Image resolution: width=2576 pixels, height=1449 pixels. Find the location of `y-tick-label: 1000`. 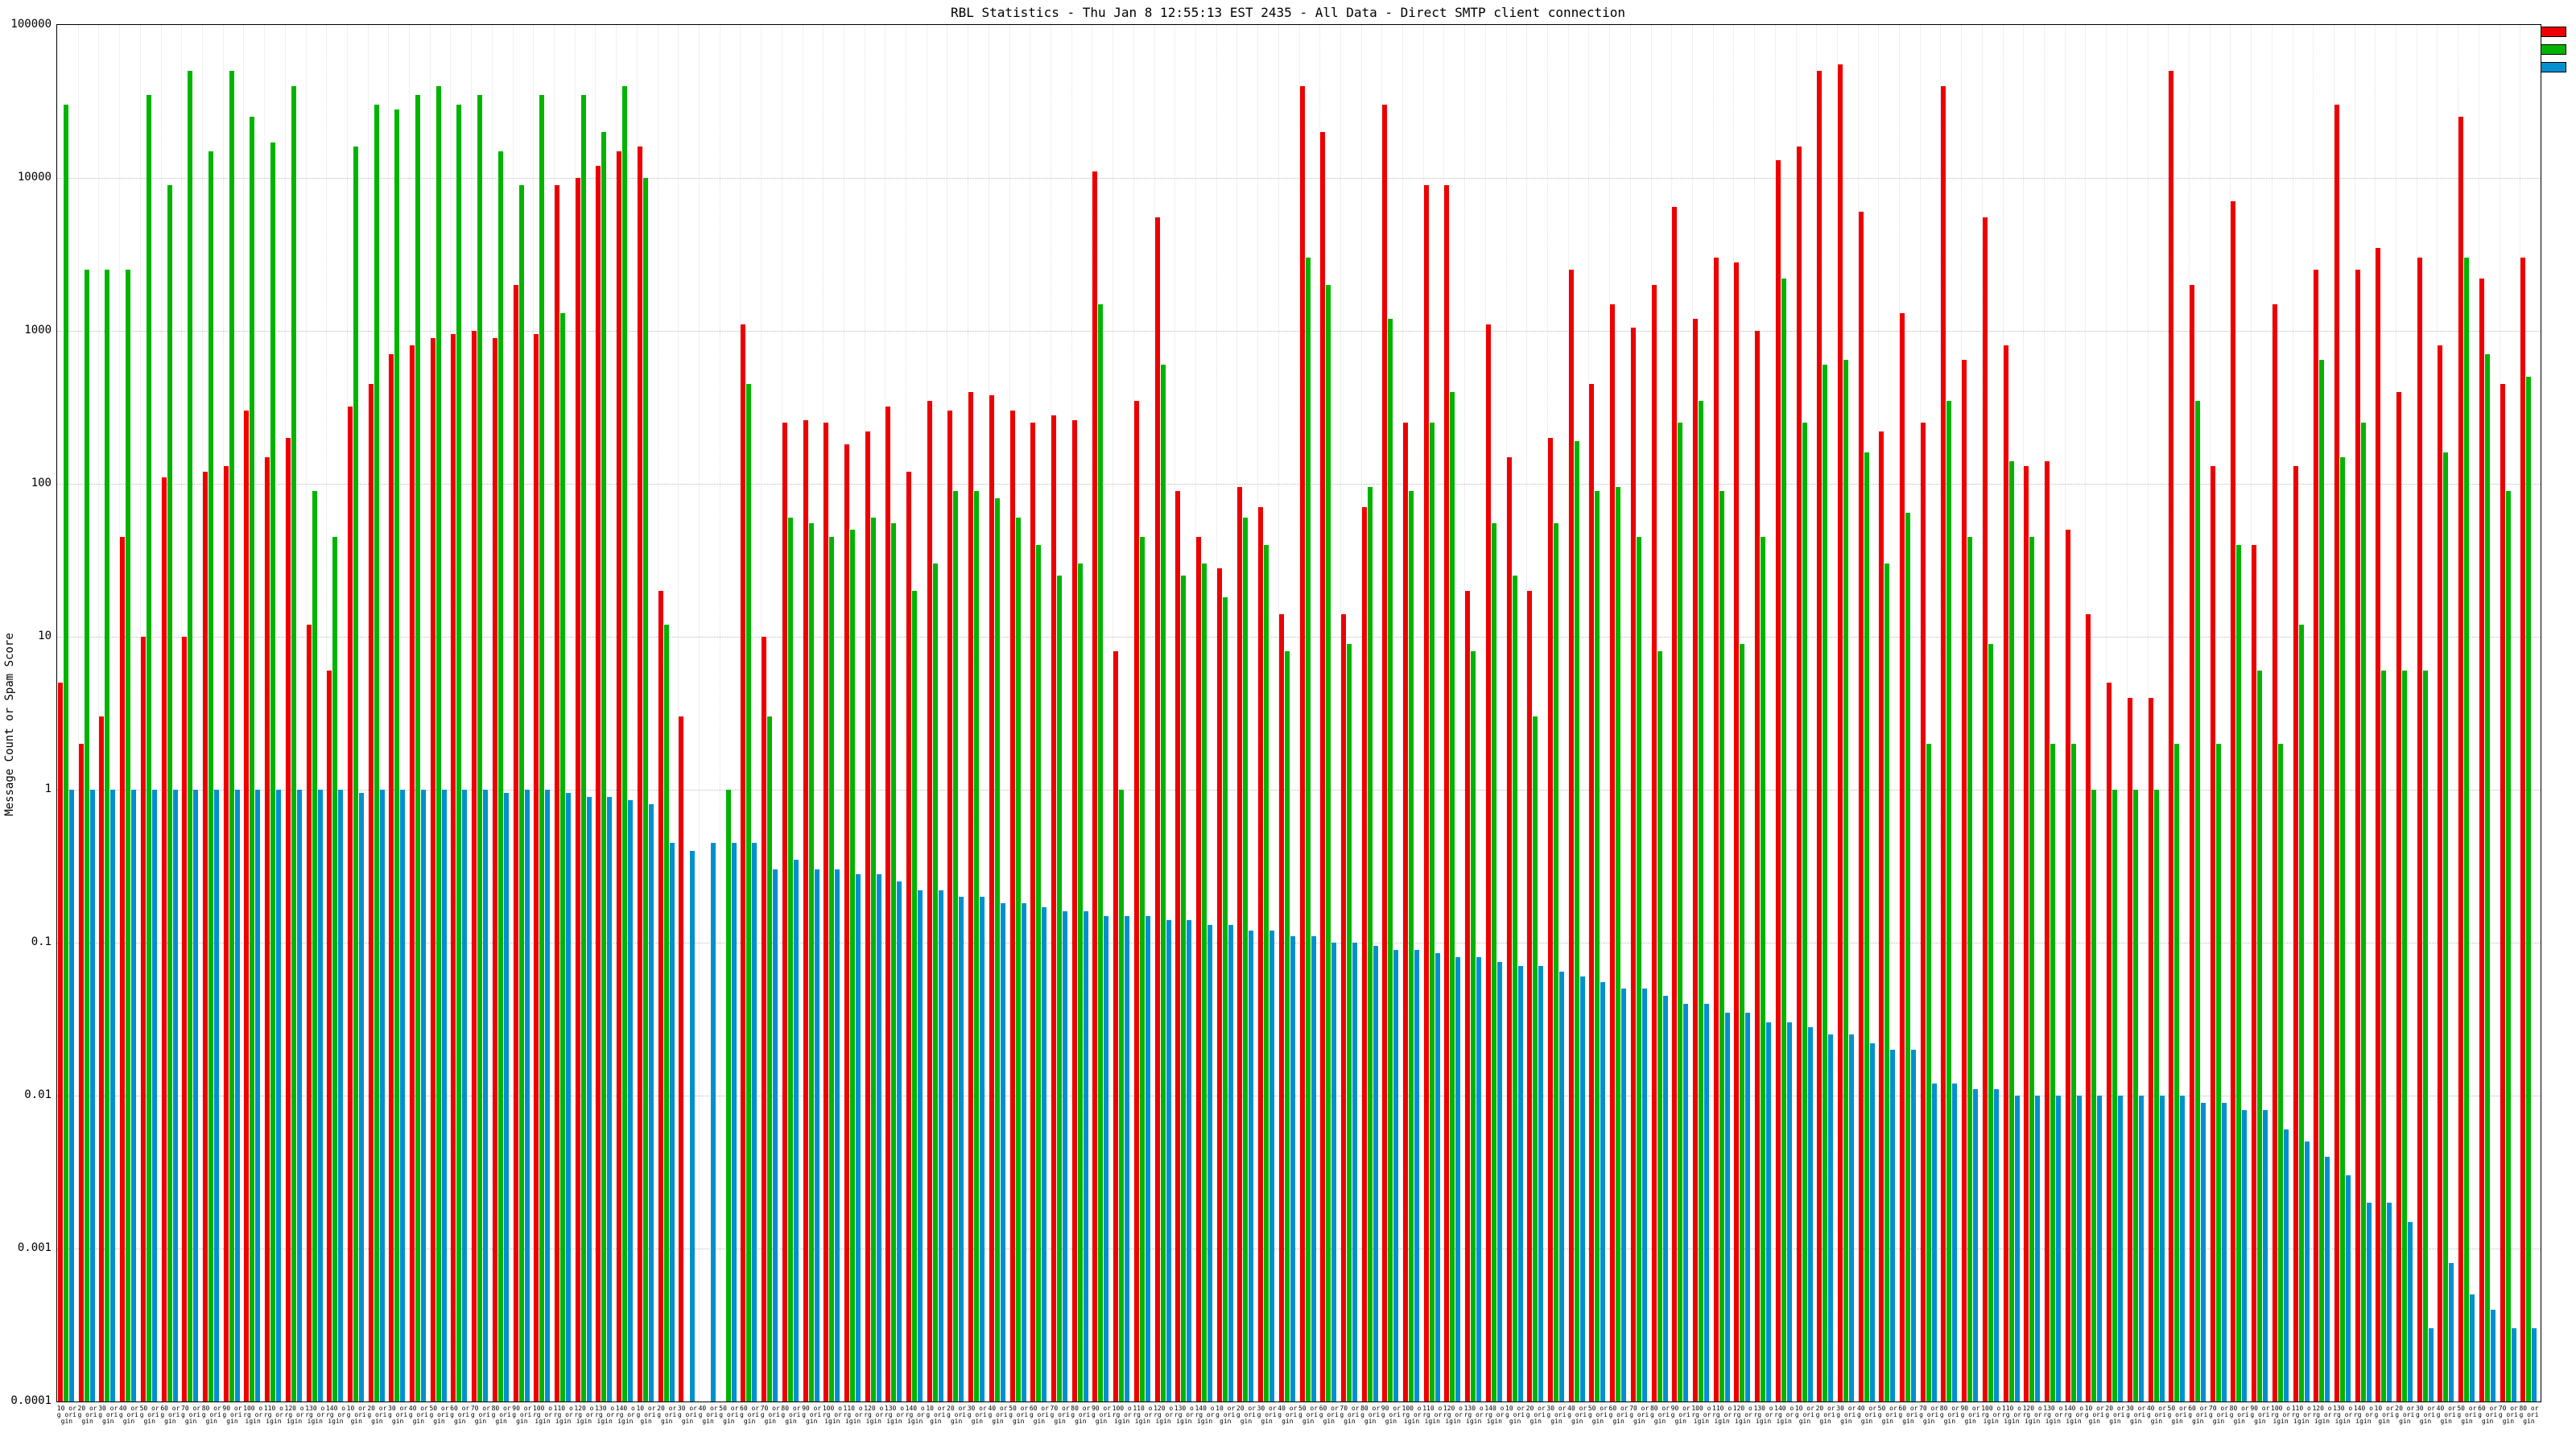

y-tick-label: 1000 is located at coordinates (38, 330).